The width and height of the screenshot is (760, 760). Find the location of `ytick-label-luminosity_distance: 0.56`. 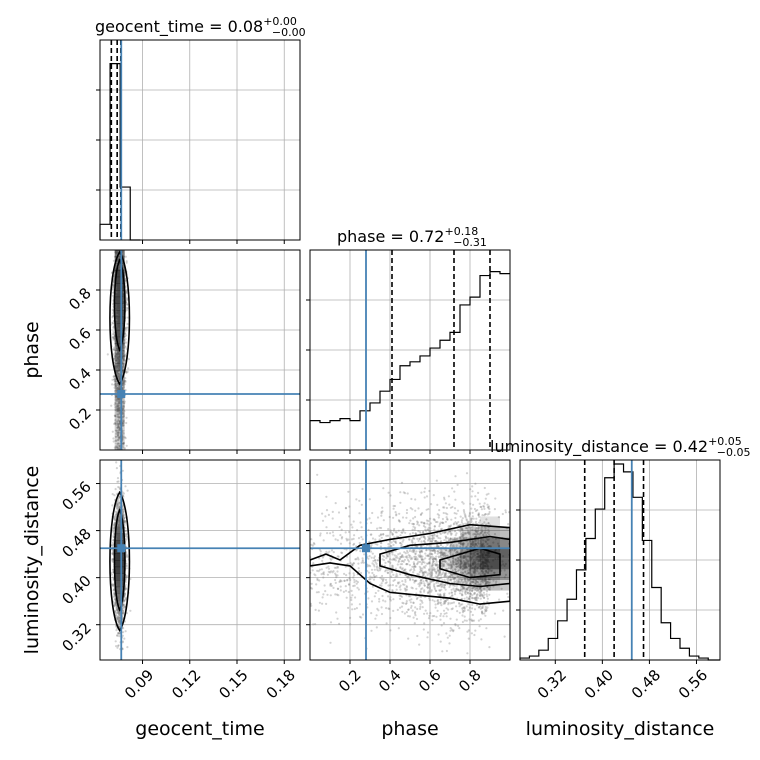

ytick-label-luminosity_distance: 0.56 is located at coordinates (76, 496).